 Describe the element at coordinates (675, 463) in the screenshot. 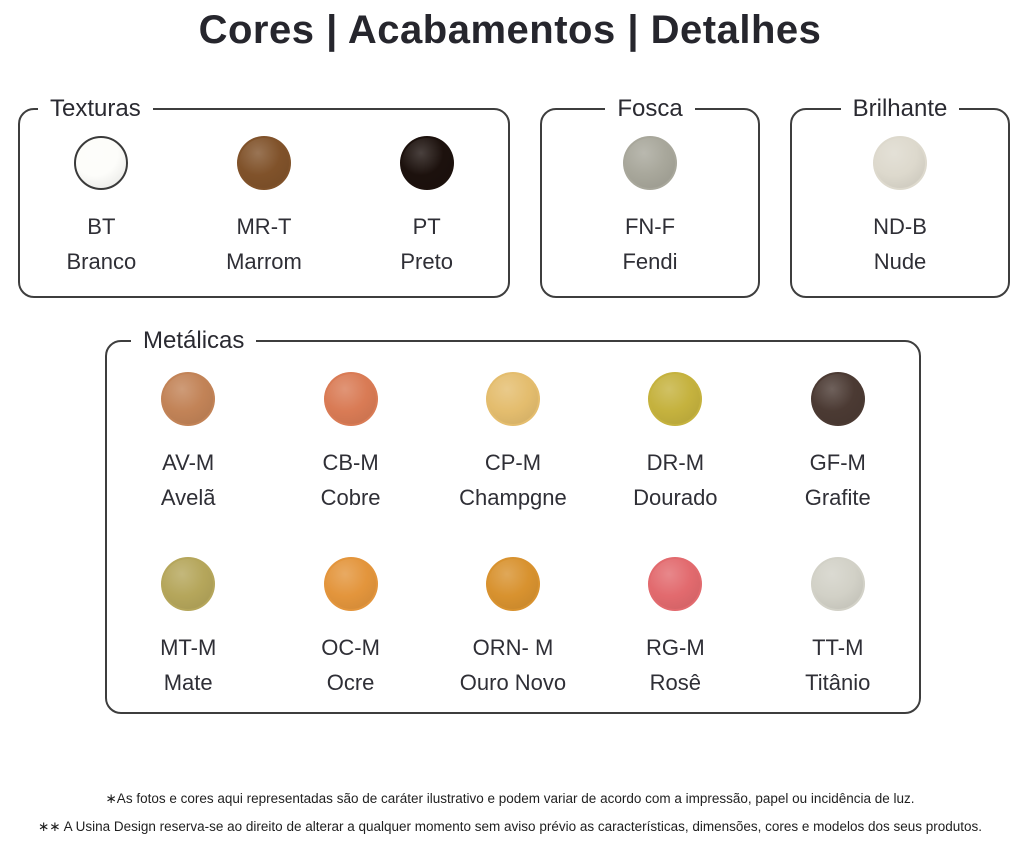

I see `swatch-code: DR-M` at that location.